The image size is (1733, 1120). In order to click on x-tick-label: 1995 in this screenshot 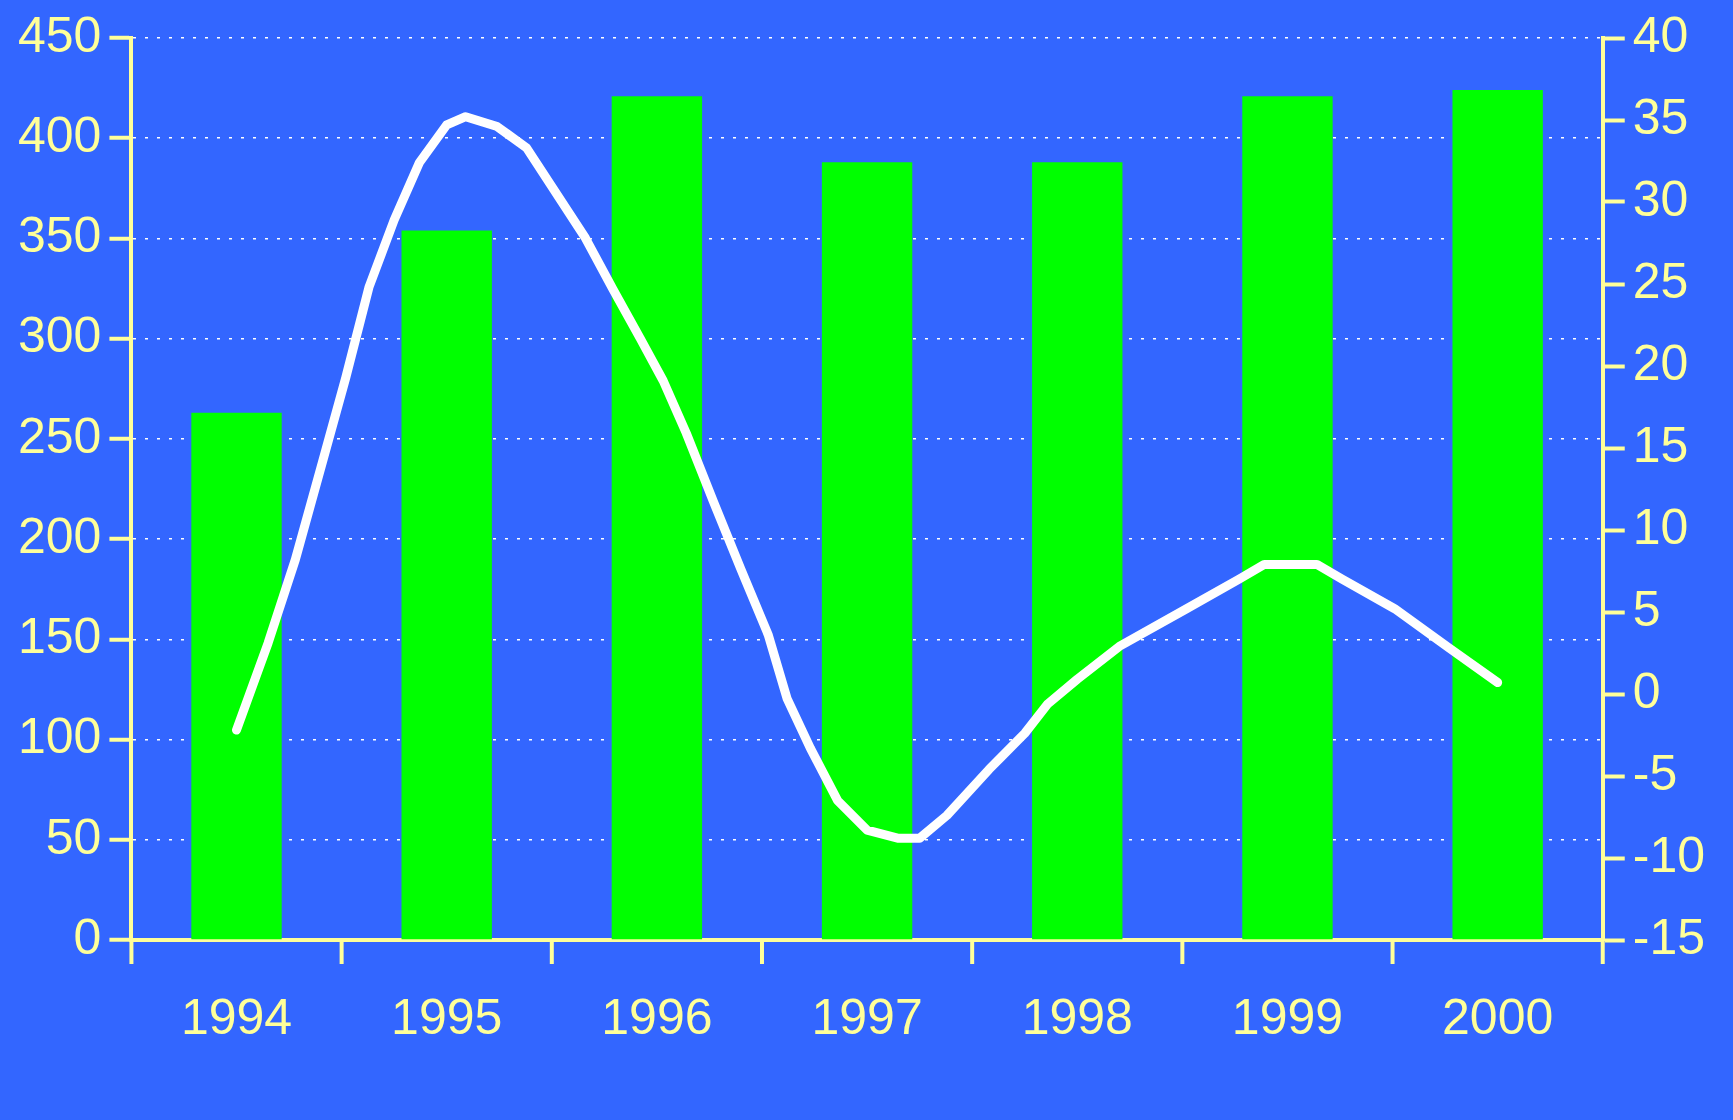, I will do `click(447, 1016)`.